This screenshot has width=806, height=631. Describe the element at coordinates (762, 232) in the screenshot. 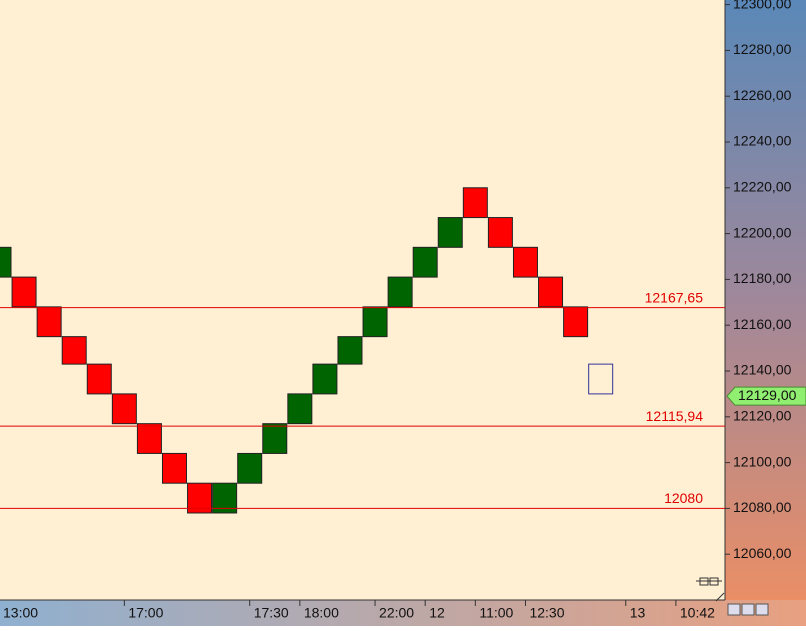

I see `y-tick-label: 12200,00` at that location.